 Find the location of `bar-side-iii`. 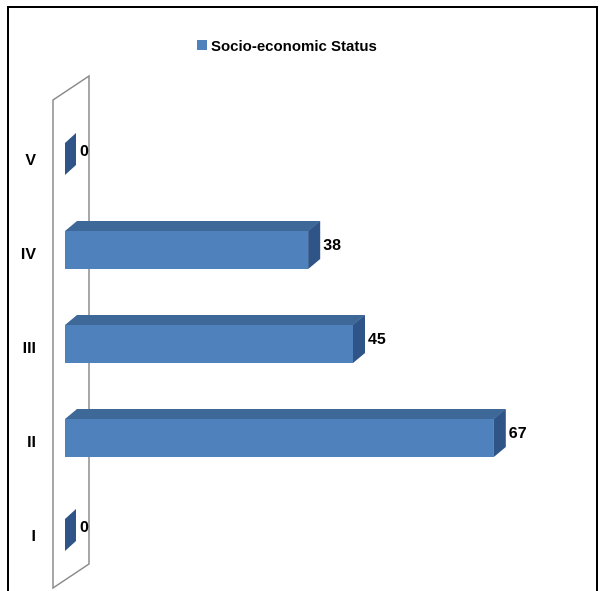

bar-side-iii is located at coordinates (359, 339).